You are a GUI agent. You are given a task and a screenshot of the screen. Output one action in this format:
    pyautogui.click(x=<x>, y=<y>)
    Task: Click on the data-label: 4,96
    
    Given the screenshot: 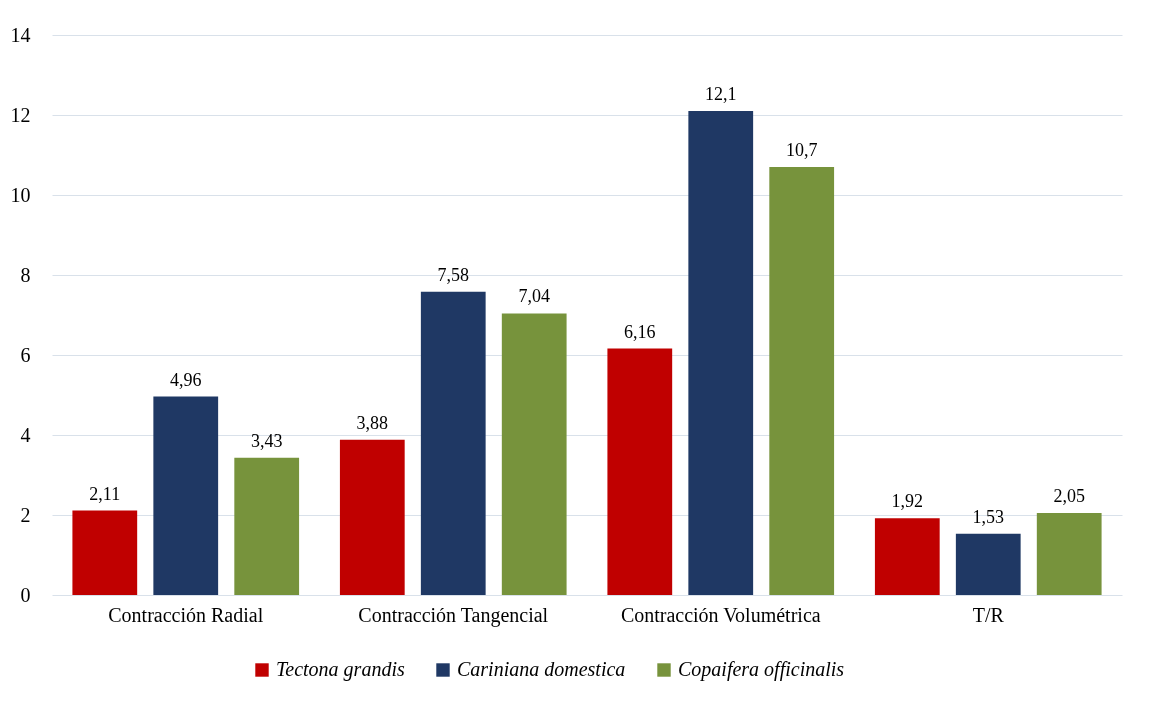 What is the action you would take?
    pyautogui.click(x=186, y=379)
    